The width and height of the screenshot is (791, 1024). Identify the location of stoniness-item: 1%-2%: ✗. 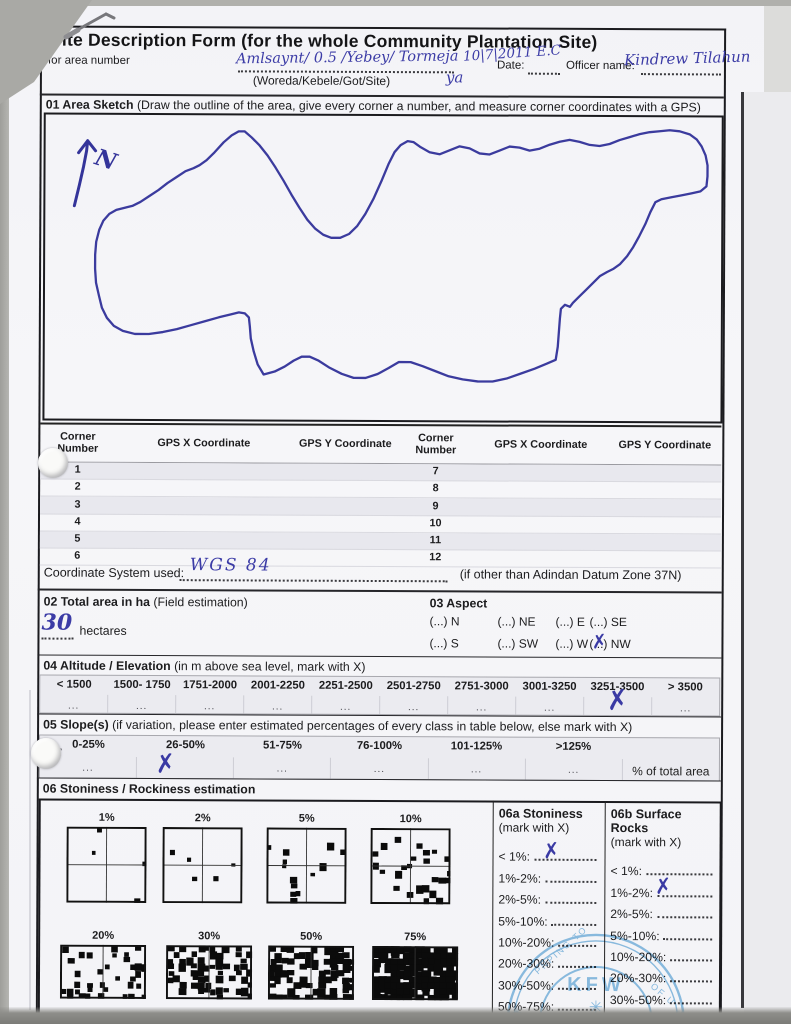
(662, 887).